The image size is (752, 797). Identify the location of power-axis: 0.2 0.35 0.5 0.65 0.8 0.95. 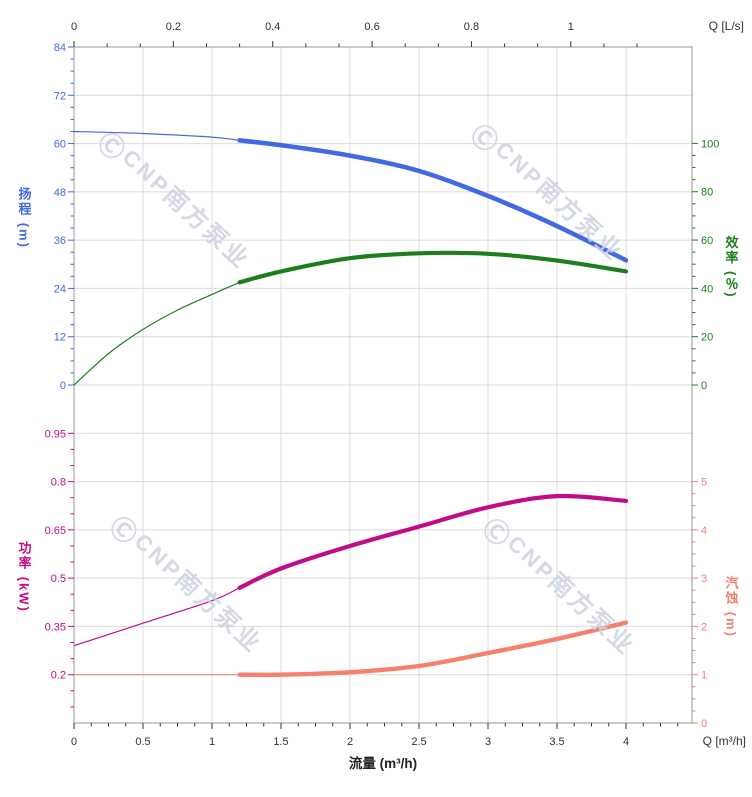
(59, 568).